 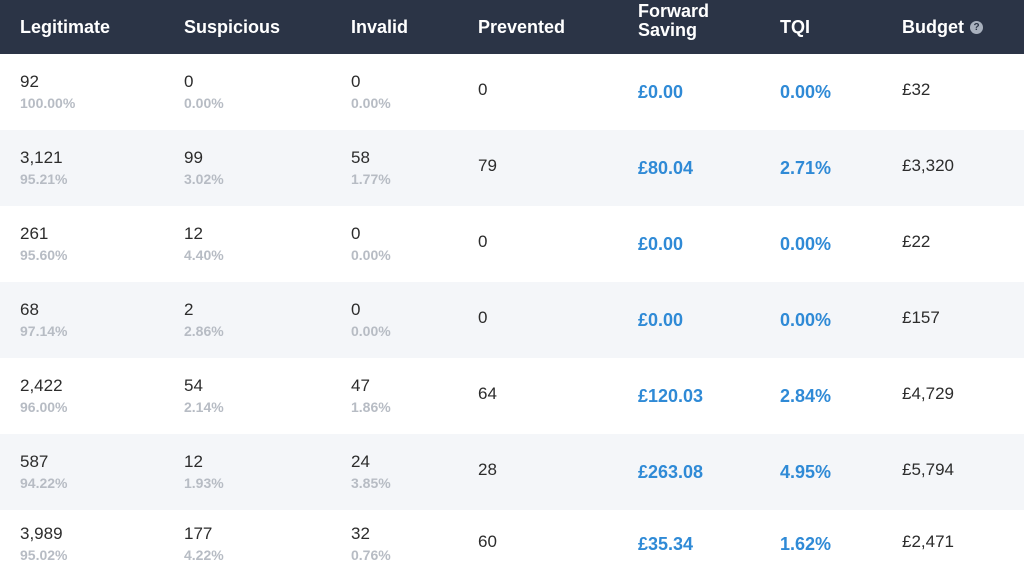 I want to click on cell-forward-saving-value: £35.34, so click(x=665, y=544).